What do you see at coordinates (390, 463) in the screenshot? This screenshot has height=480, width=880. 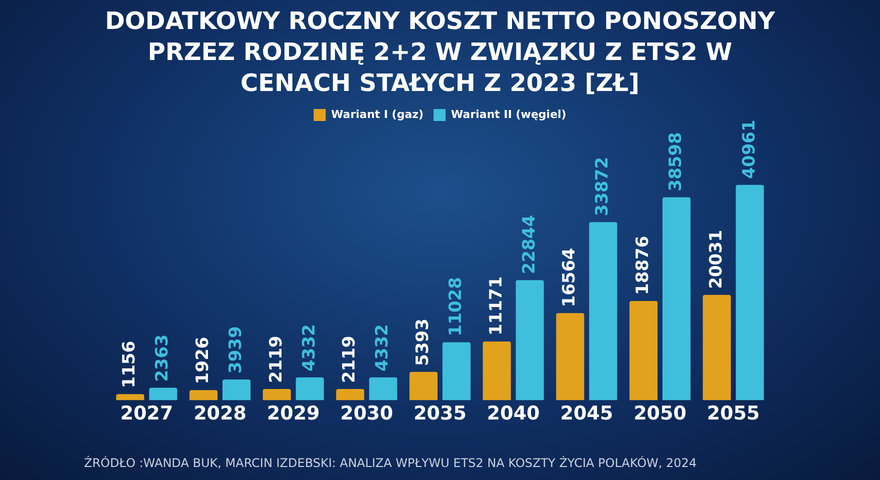 I see `text: ŹRÓDŁO :WANDA BUK, MARCIN IZDEBSKI: ANALIZA WPŁYWU ETS2 NA KOSZTY ŻYCIA POLAKÓW, 2024` at bounding box center [390, 463].